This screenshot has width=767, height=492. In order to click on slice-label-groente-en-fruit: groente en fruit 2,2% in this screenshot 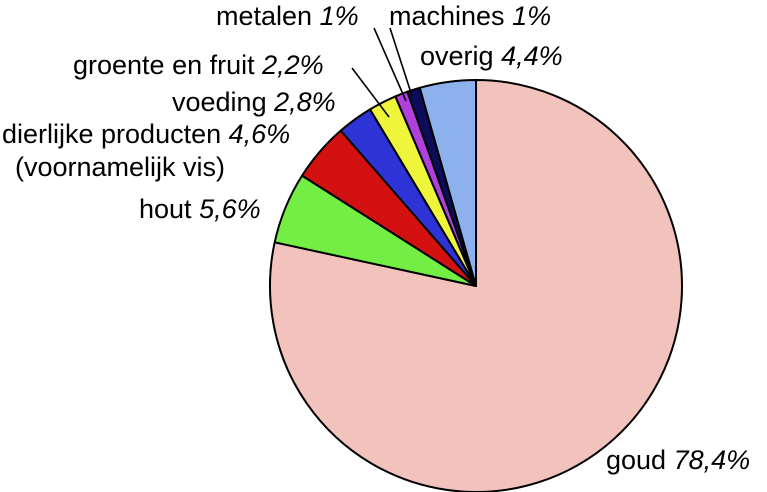, I will do `click(198, 65)`.